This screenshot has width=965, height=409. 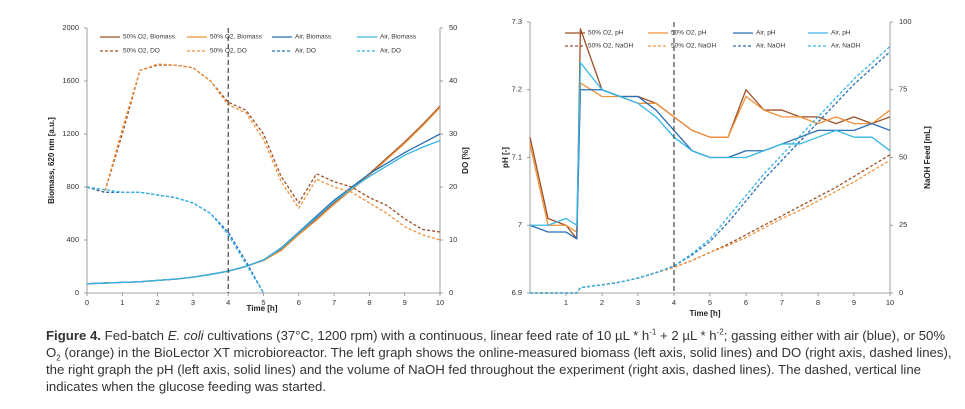 What do you see at coordinates (720, 332) in the screenshot?
I see `caption-text: -2` at bounding box center [720, 332].